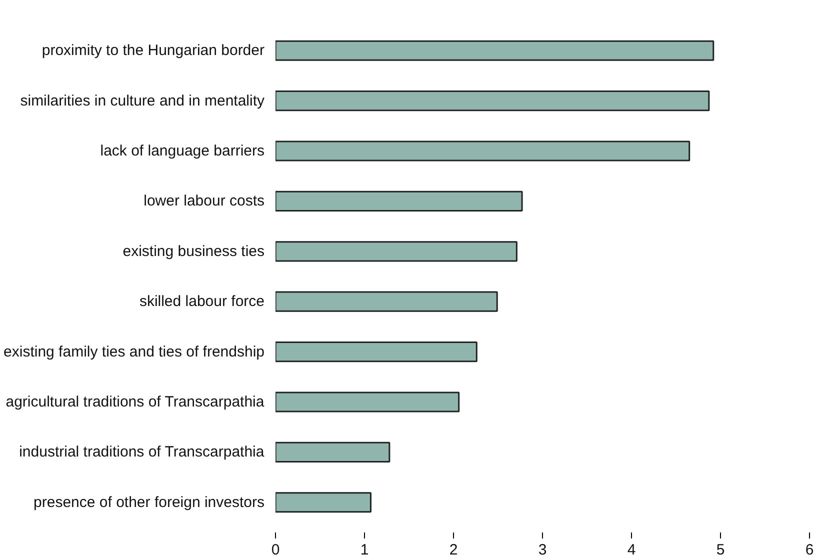 The height and width of the screenshot is (557, 819). Describe the element at coordinates (201, 301) in the screenshot. I see `y-tick-label: skilled labour force` at that location.